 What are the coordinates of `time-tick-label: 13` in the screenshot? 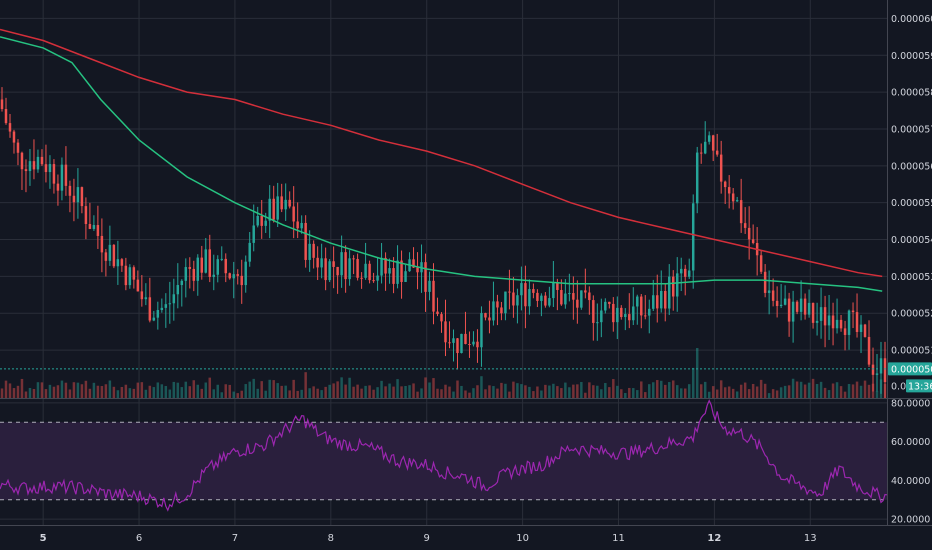 It's located at (810, 538).